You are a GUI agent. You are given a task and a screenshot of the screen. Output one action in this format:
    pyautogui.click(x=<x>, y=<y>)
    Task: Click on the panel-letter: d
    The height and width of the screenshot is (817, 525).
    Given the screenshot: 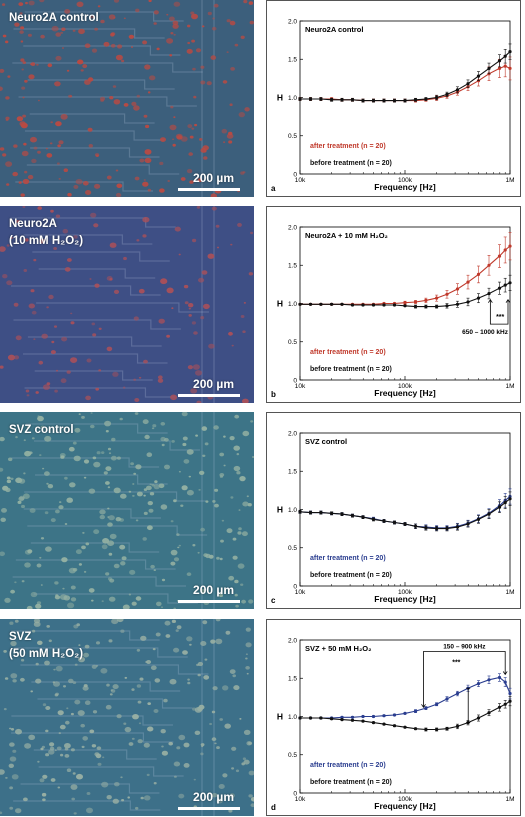 What is the action you would take?
    pyautogui.click(x=273, y=807)
    